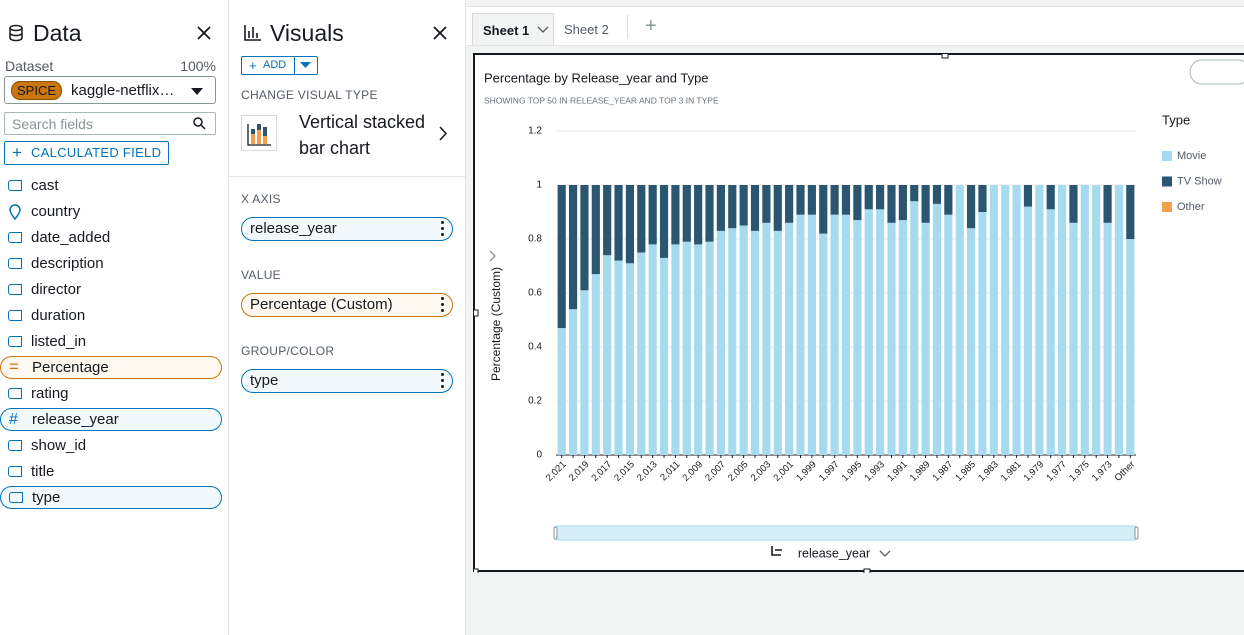 The image size is (1244, 635). I want to click on add-button: + ADD, so click(279, 65).